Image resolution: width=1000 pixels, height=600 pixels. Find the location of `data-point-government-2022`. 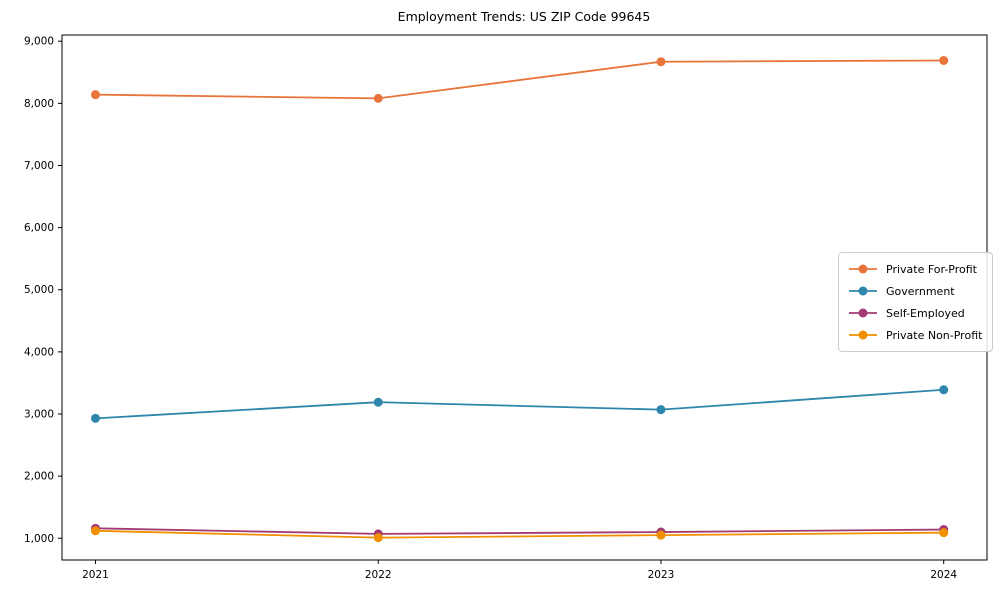

data-point-government-2022 is located at coordinates (378, 402).